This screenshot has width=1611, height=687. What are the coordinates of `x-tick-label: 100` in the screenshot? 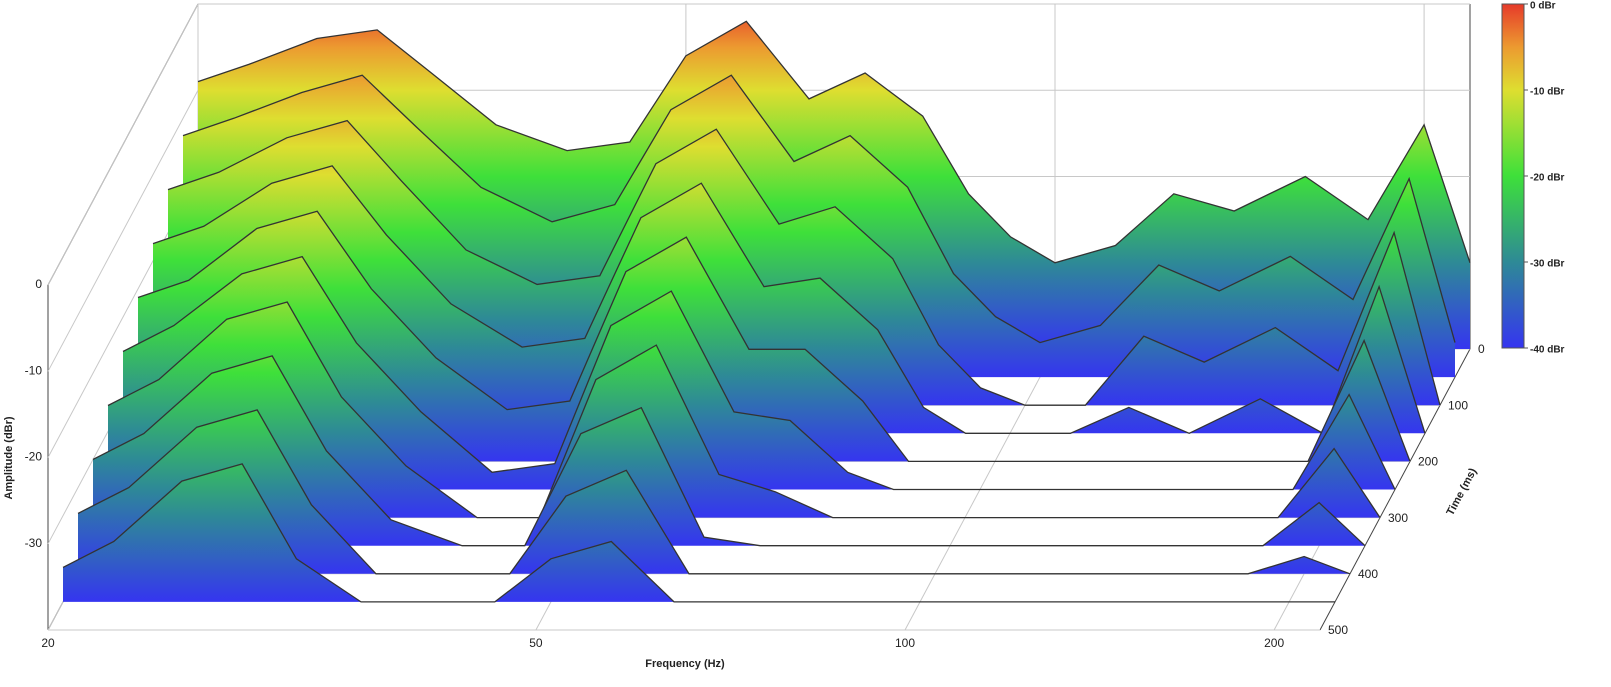 It's located at (905, 643).